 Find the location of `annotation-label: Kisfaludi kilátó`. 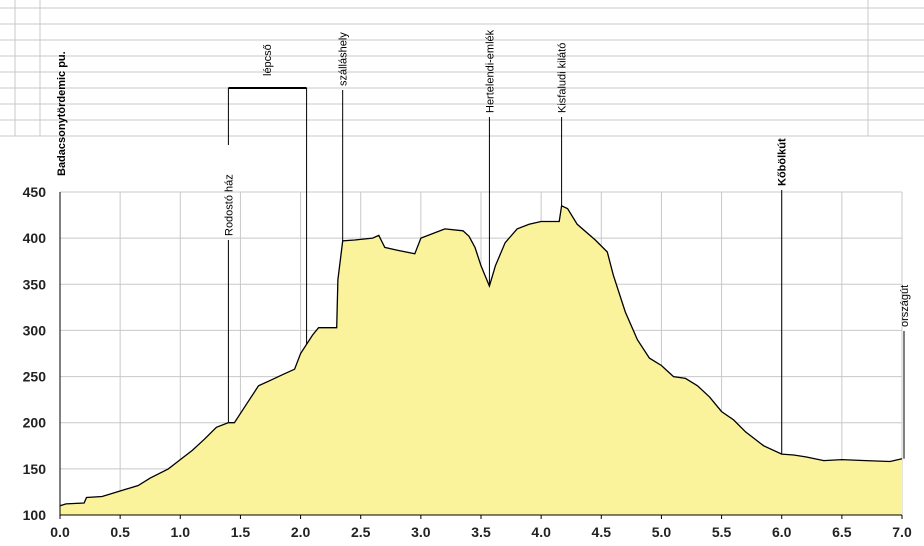

annotation-label: Kisfaludi kilátó is located at coordinates (563, 78).